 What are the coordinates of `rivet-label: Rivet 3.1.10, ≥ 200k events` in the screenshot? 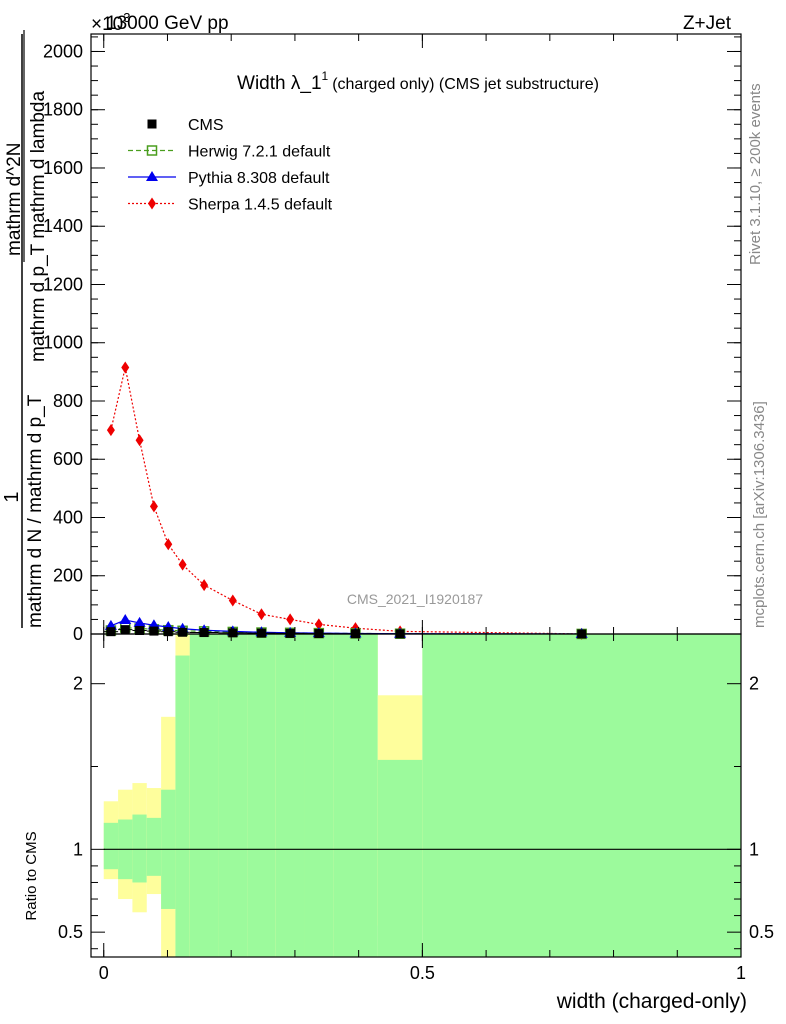 It's located at (755, 174).